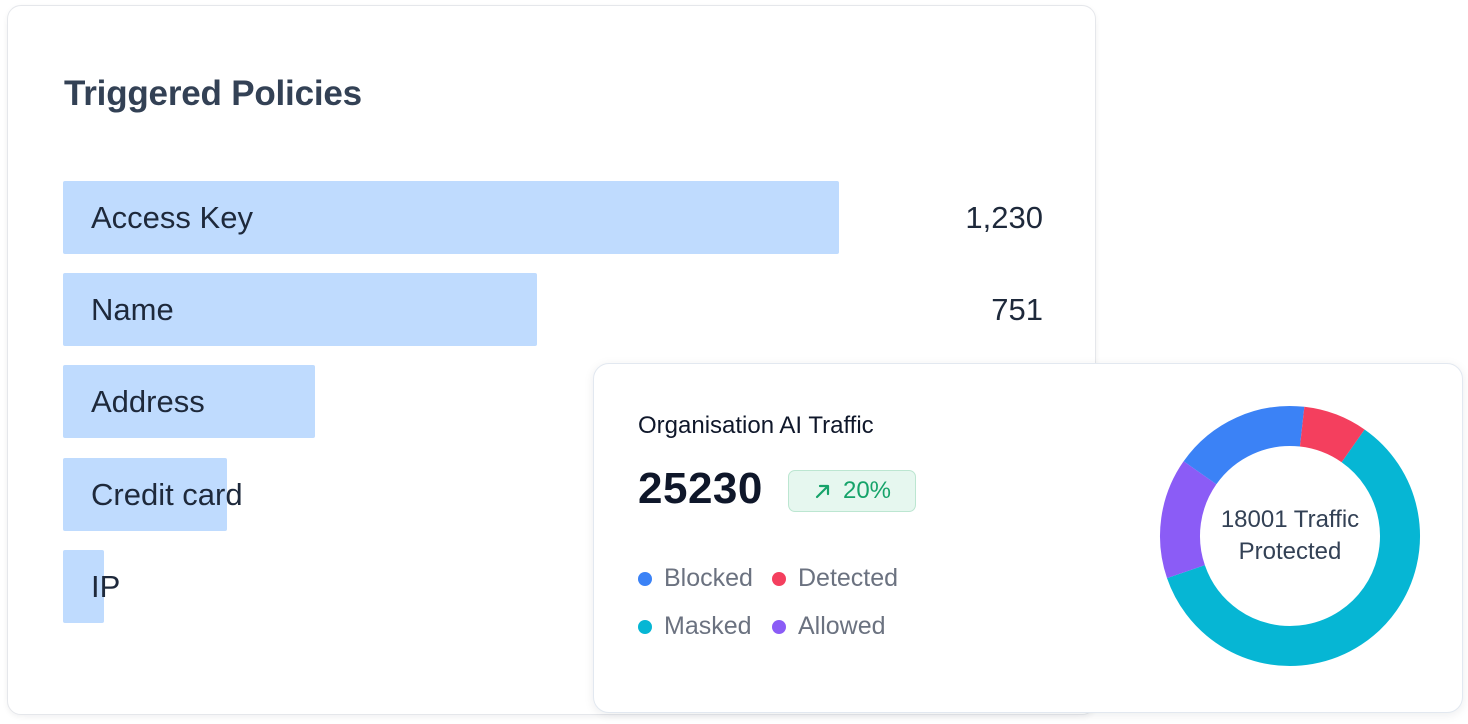 The image size is (1468, 724). I want to click on trend-badge: 20%, so click(852, 491).